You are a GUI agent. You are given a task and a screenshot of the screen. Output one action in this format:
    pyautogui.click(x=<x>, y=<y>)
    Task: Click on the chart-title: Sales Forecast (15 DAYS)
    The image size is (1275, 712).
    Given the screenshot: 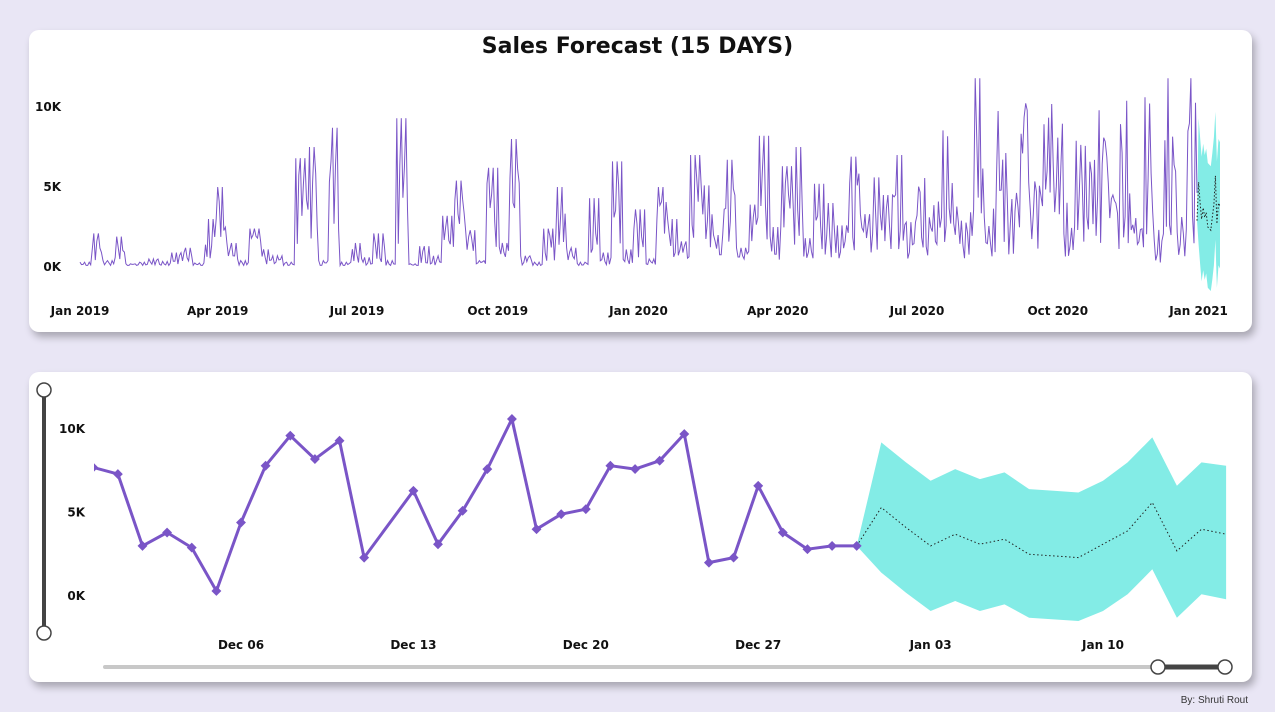 What is the action you would take?
    pyautogui.click(x=637, y=46)
    